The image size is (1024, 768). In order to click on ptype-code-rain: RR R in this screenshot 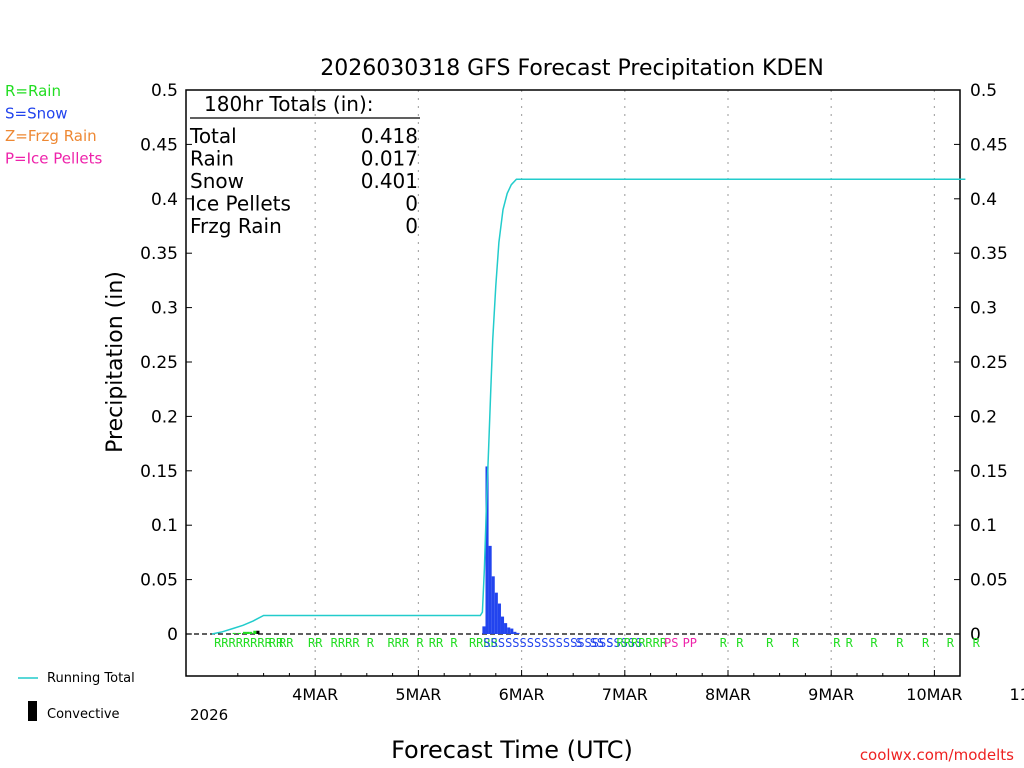, I will do `click(444, 643)`.